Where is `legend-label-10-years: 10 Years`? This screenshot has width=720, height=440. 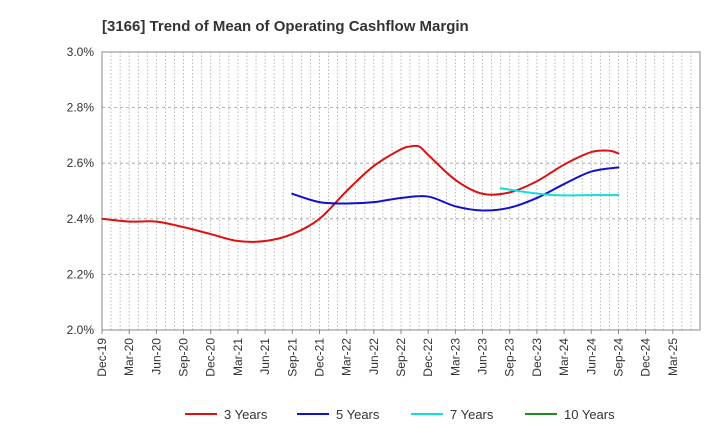 legend-label-10-years: 10 Years is located at coordinates (589, 414).